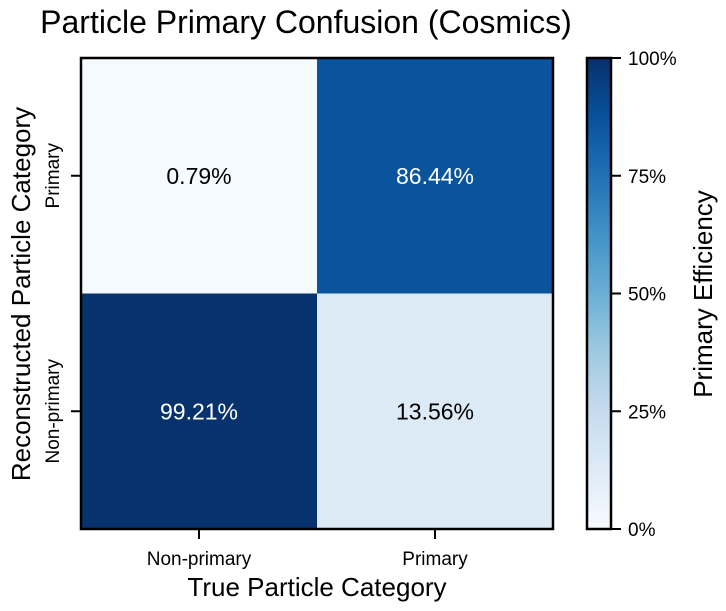  Describe the element at coordinates (21, 294) in the screenshot. I see `y-axis-label: Reconstructed Particle Category` at that location.